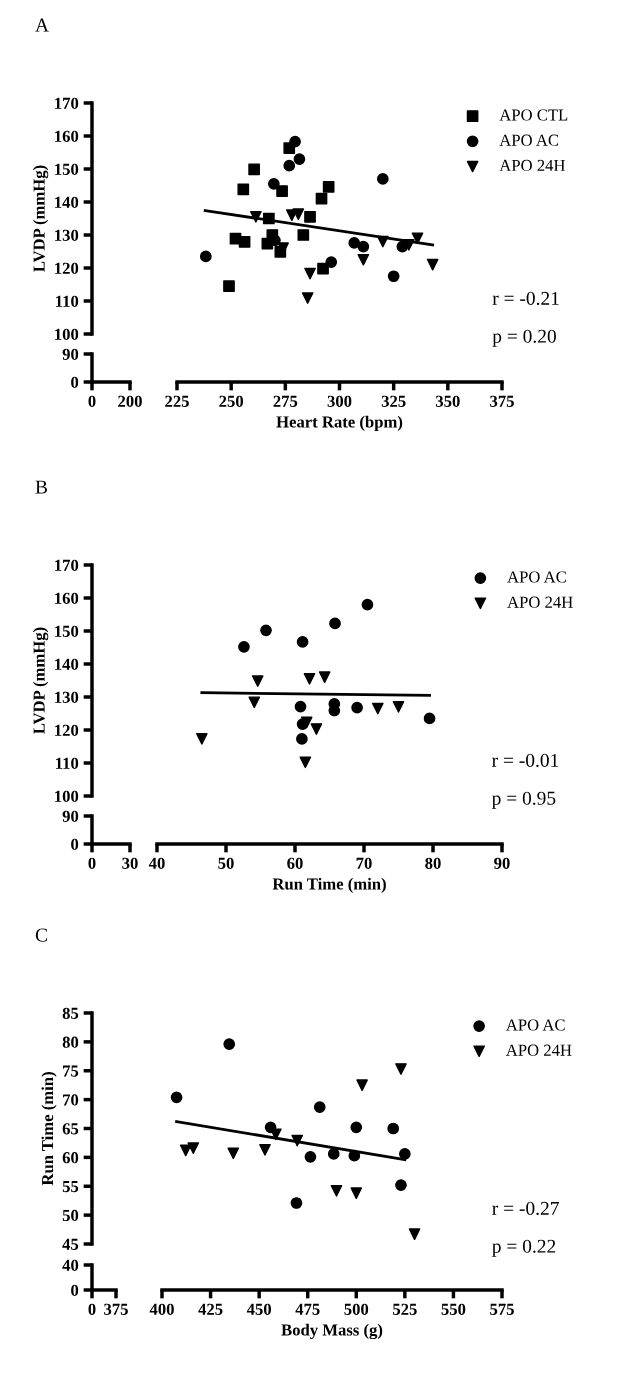  What do you see at coordinates (70, 1158) in the screenshot?
I see `y-tick-label: 60` at bounding box center [70, 1158].